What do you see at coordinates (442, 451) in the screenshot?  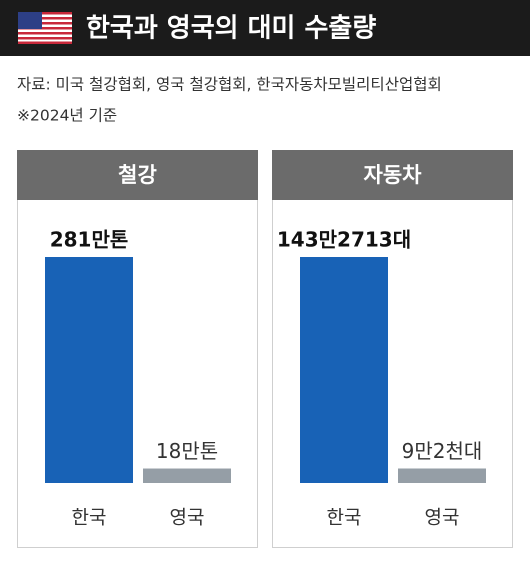 I see `value-label: 9만2천대` at bounding box center [442, 451].